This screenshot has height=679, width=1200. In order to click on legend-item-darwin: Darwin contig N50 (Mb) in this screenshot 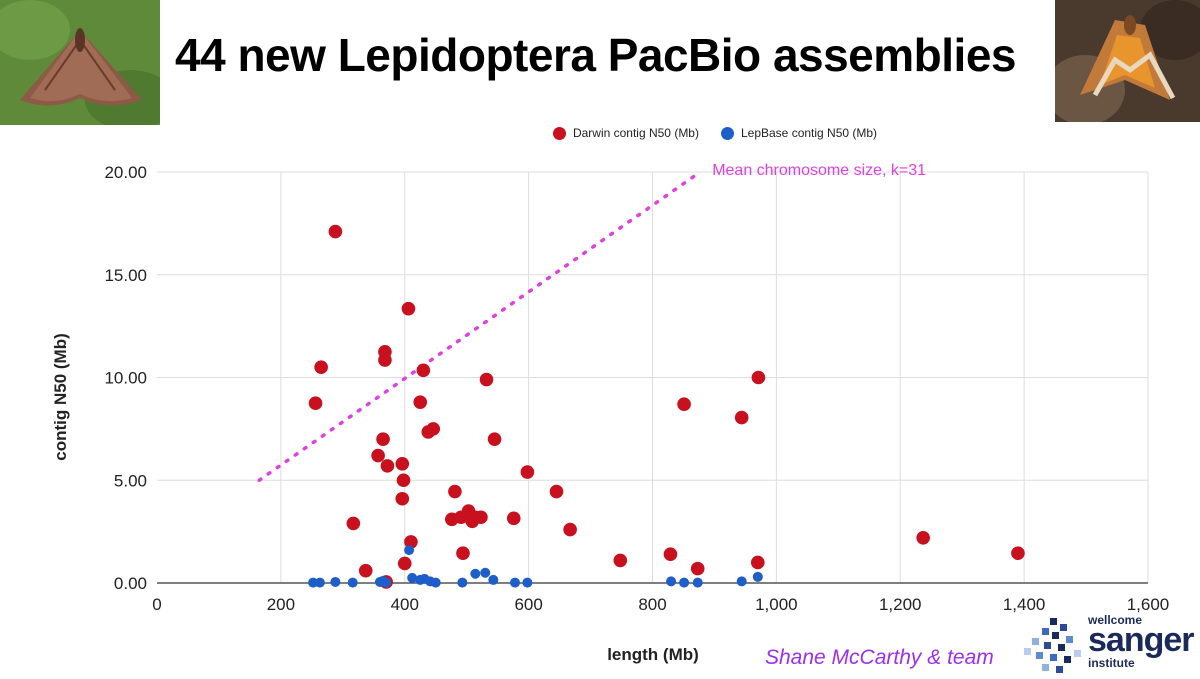, I will do `click(511, 133)`.